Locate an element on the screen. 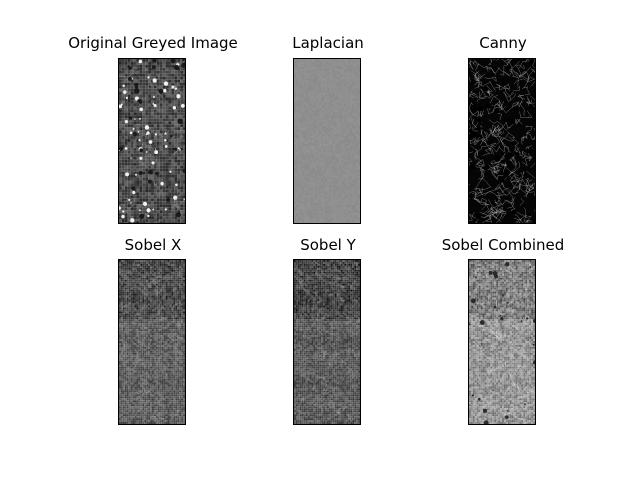 The image size is (640, 480). sobel-combined-image is located at coordinates (502, 342).